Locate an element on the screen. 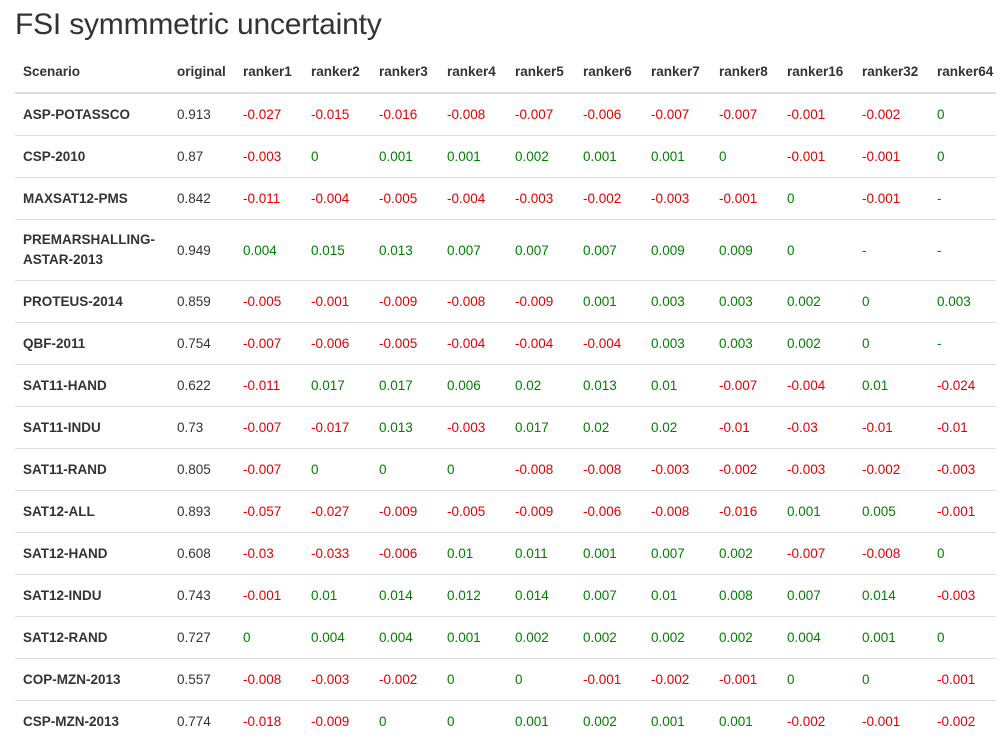  scenario-cell: CSP-MZN-2013 is located at coordinates (92, 721).